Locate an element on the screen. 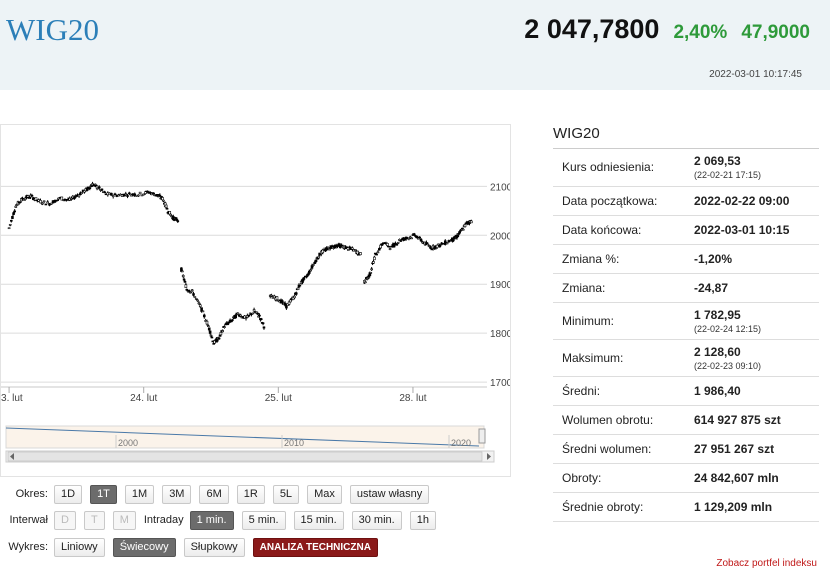 This screenshot has height=584, width=830. summary-row: Średni: 1 986,40 is located at coordinates (686, 391).